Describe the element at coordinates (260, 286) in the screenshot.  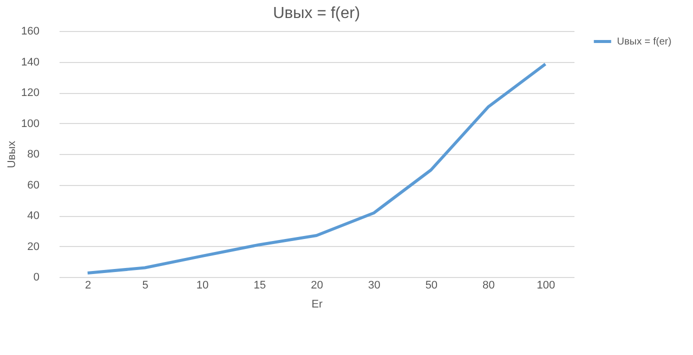
I see `x-tick-label: 15` at that location.